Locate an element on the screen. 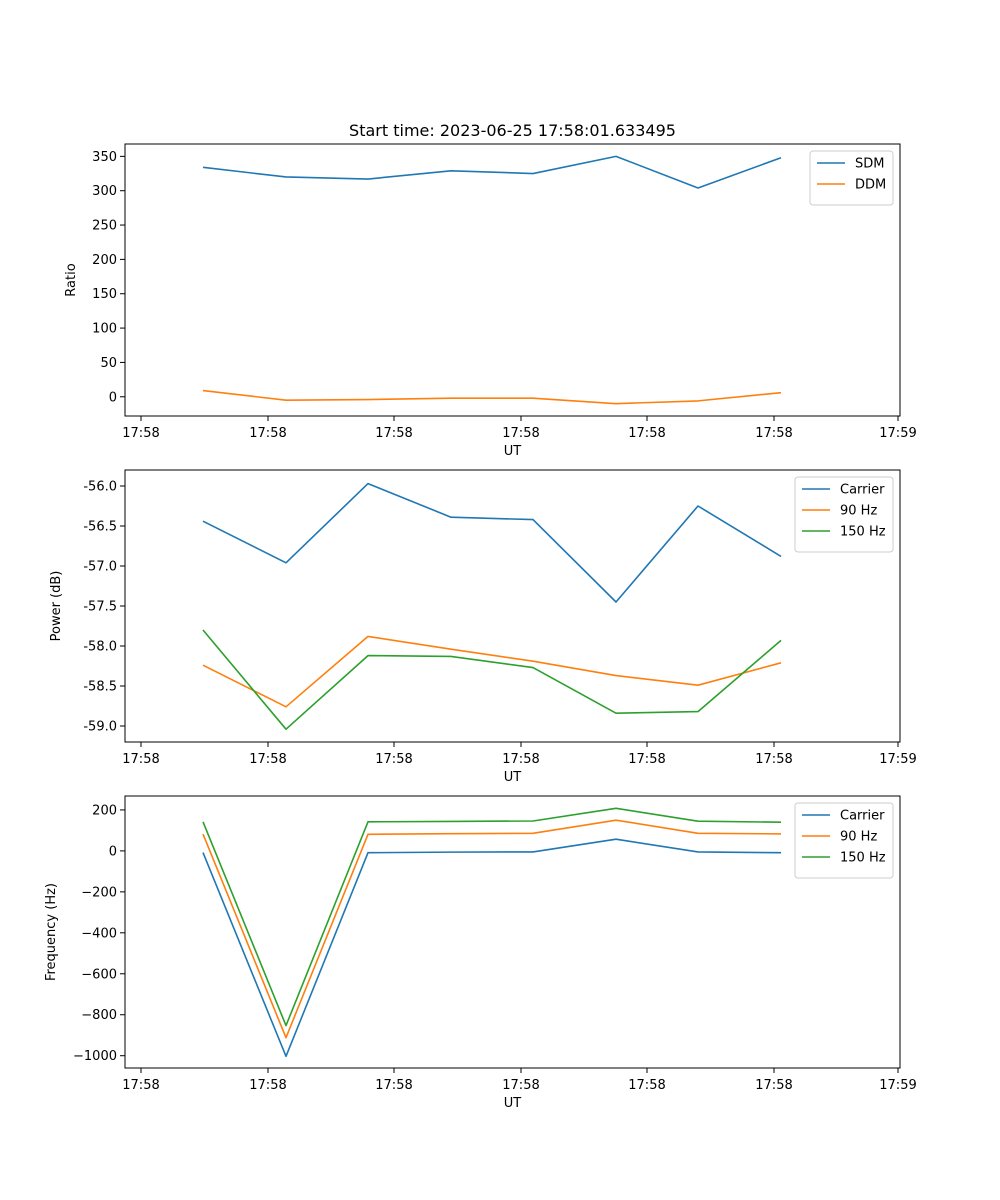 The image size is (1000, 1200). y-tick-label: −400 is located at coordinates (99, 933).